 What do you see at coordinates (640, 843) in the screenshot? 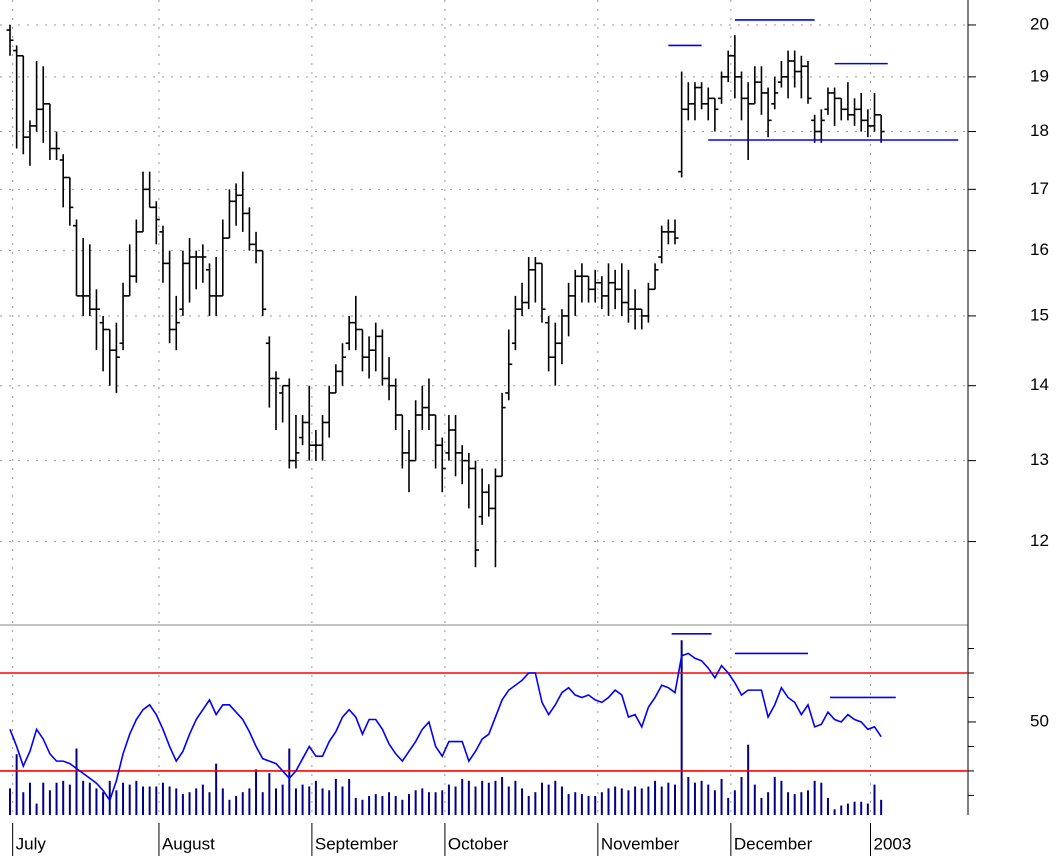
I see `x-tick-label: November` at bounding box center [640, 843].